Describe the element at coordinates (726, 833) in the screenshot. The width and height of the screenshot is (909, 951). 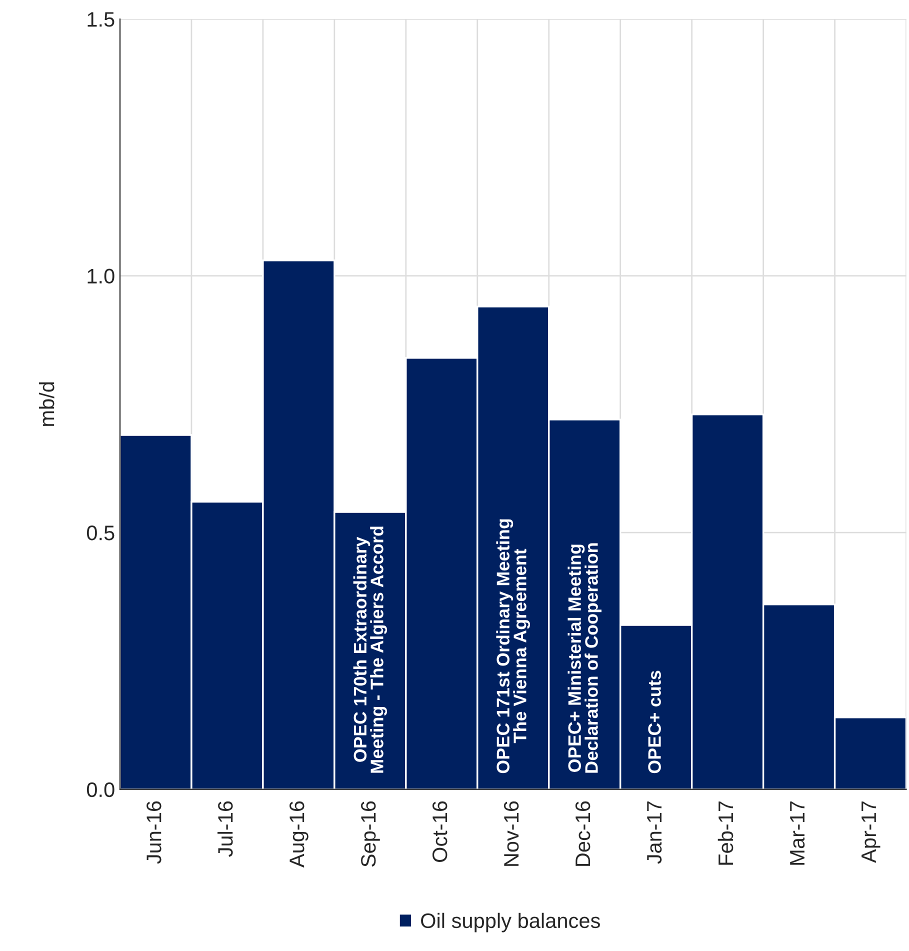
I see `x-tick-label: Feb-17` at that location.